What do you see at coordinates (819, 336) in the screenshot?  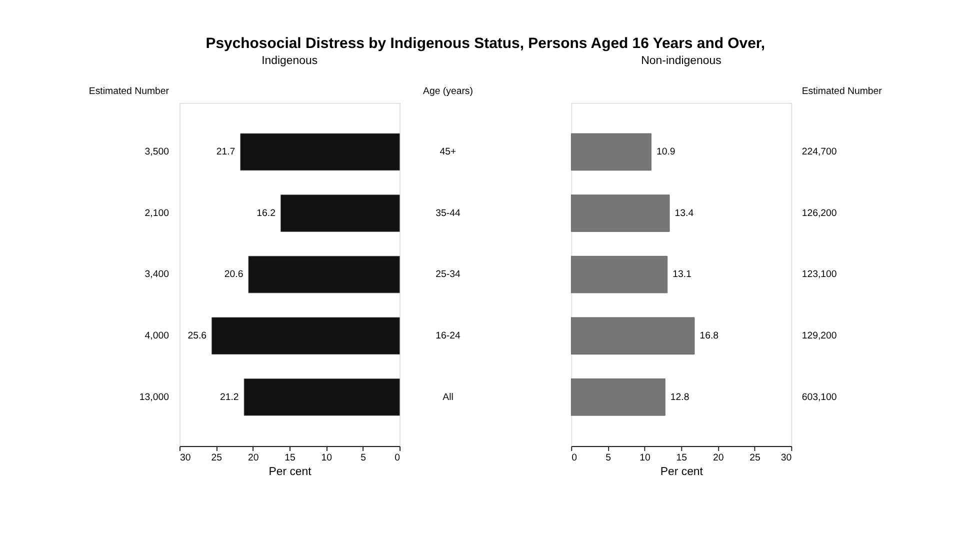 I see `y2-tick-label: 129,200` at bounding box center [819, 336].